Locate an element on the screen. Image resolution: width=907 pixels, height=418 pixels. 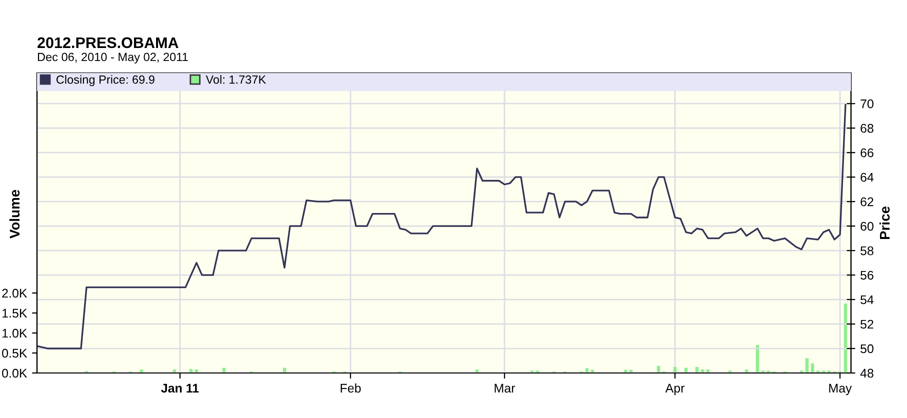
chart-subtitle: Dec 06, 2010 - May 02, 2011 is located at coordinates (113, 58).